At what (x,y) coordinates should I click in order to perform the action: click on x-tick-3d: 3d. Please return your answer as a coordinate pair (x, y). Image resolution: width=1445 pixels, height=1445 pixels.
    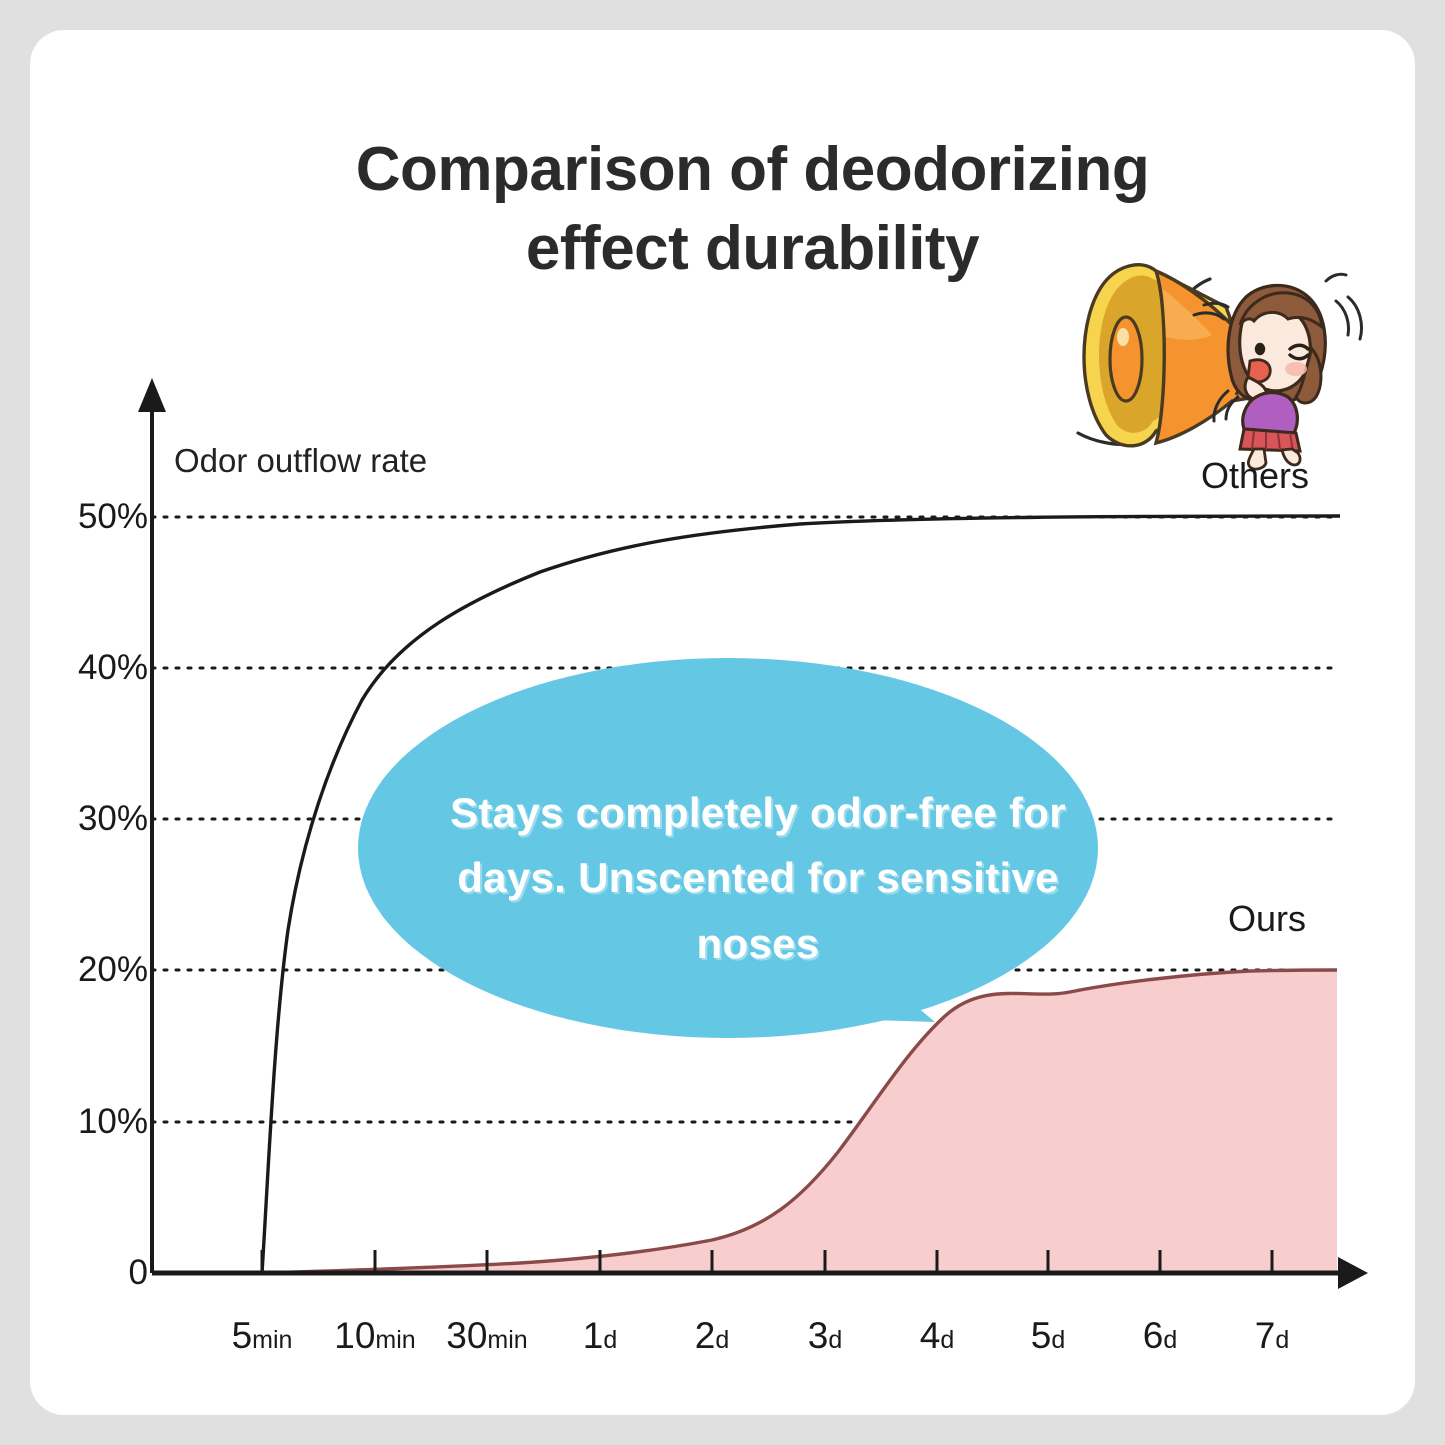
    Looking at the image, I should click on (825, 1335).